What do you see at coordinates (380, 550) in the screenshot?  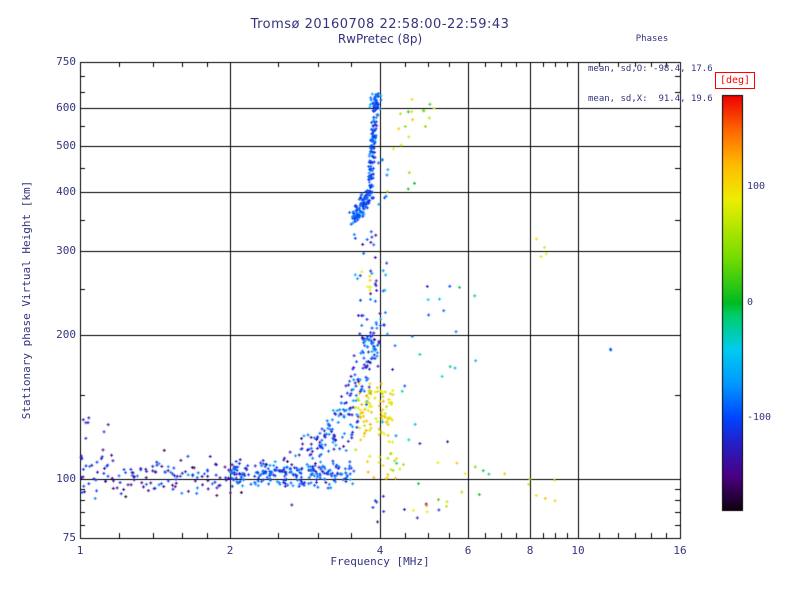 I see `x-tick-label: 4` at bounding box center [380, 550].